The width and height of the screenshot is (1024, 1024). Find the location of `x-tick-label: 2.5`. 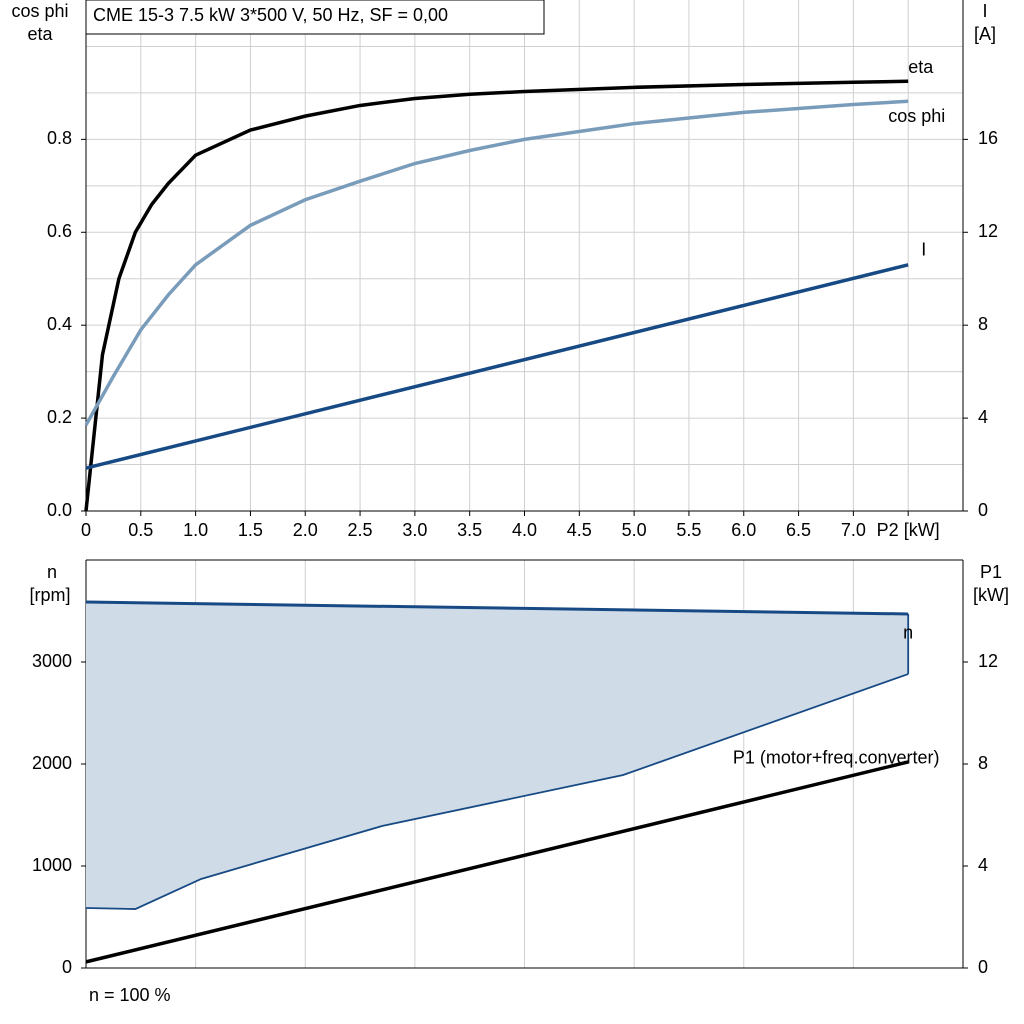

x-tick-label: 2.5 is located at coordinates (360, 530).